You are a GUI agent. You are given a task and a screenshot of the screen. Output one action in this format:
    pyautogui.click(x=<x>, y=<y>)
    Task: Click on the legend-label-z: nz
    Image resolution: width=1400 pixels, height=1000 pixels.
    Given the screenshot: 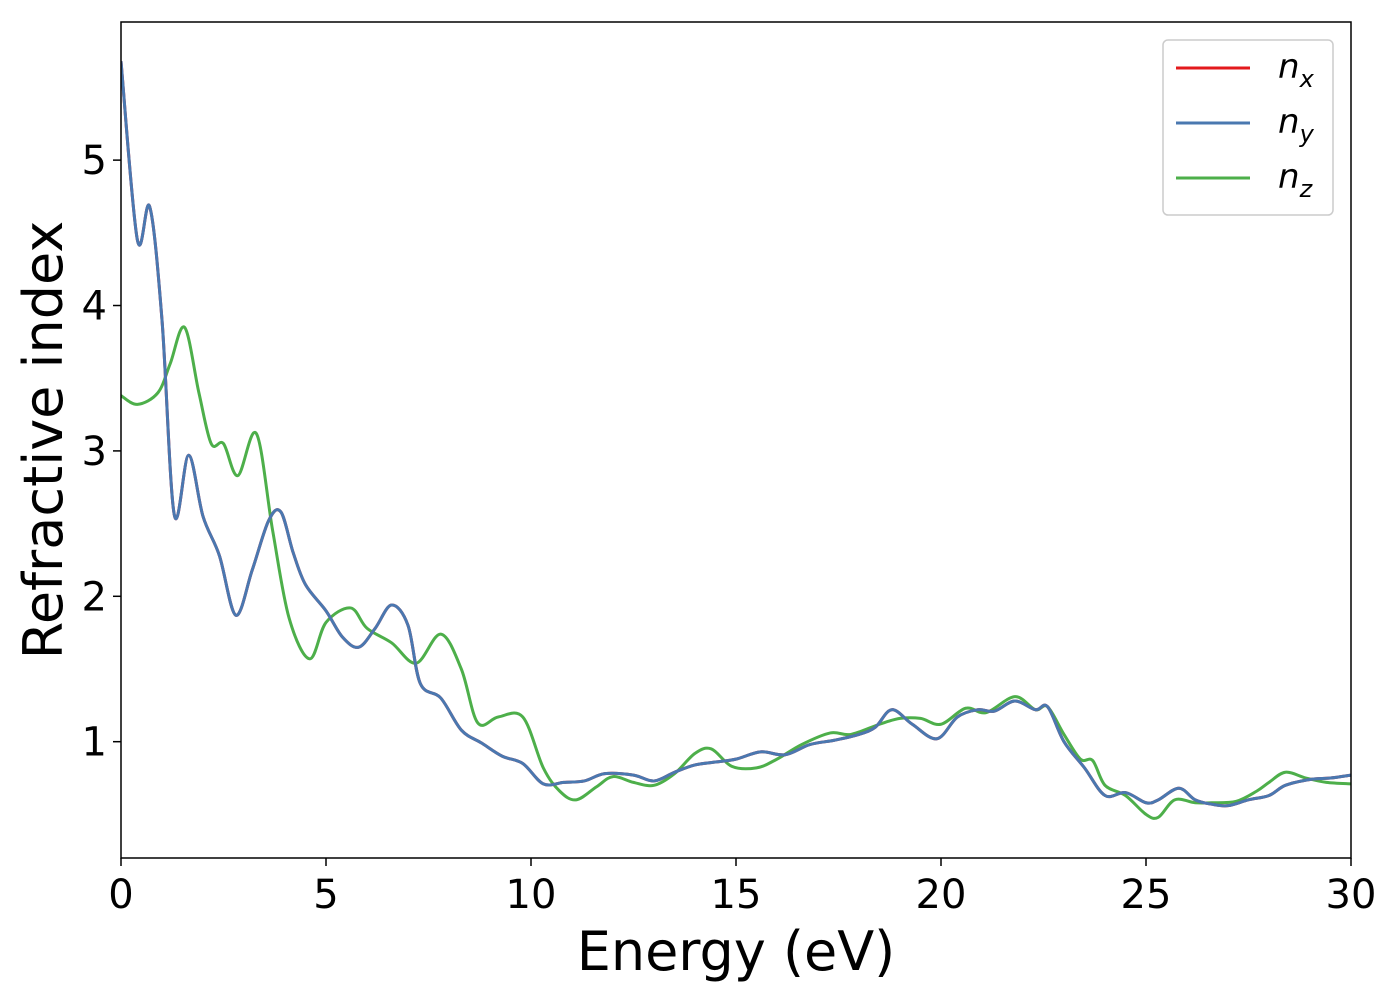 What is the action you would take?
    pyautogui.click(x=1296, y=180)
    